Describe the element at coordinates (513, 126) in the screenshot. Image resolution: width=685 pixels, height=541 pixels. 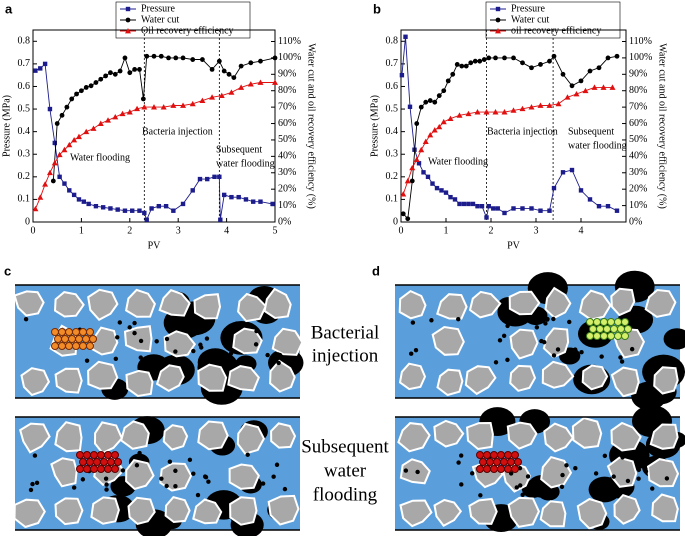
I see `plot-frame` at that location.